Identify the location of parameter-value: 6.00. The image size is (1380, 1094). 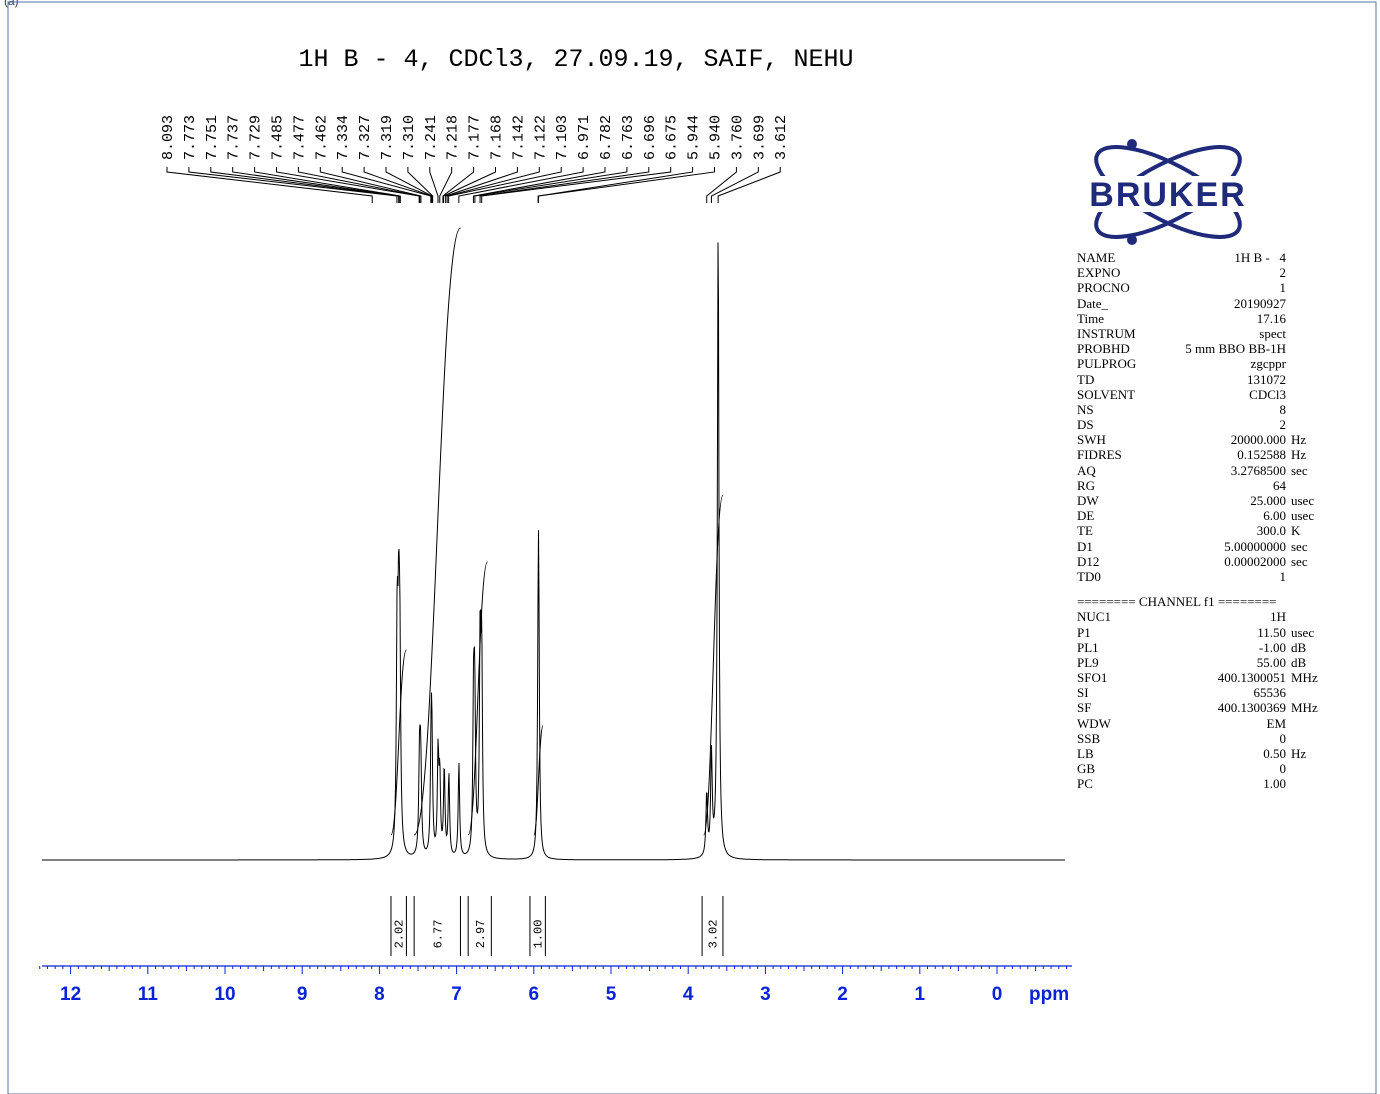
(1274, 516).